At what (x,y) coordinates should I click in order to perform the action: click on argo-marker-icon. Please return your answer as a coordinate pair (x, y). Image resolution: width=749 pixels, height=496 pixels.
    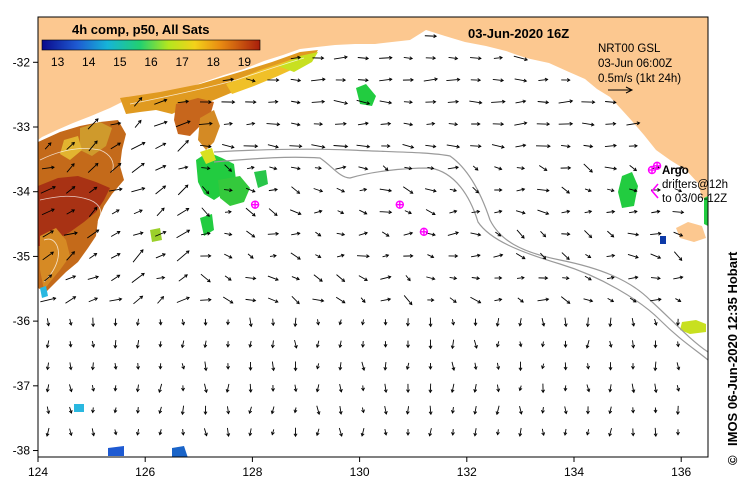
    Looking at the image, I should click on (652, 170).